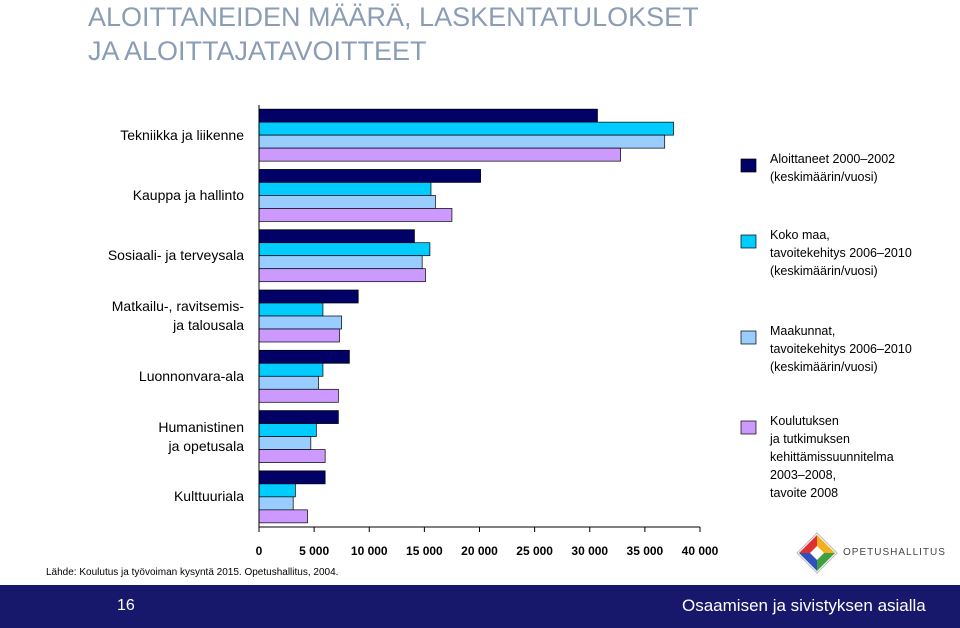 This screenshot has width=960, height=628. Describe the element at coordinates (480, 606) in the screenshot. I see `footer-bar` at that location.